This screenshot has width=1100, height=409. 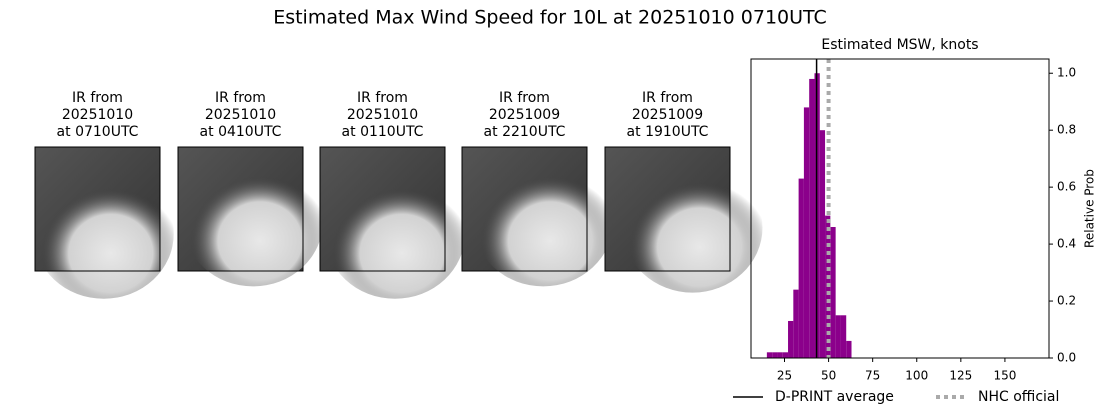 What do you see at coordinates (899, 45) in the screenshot?
I see `chart-title: Estimated MSW, knots` at bounding box center [899, 45].